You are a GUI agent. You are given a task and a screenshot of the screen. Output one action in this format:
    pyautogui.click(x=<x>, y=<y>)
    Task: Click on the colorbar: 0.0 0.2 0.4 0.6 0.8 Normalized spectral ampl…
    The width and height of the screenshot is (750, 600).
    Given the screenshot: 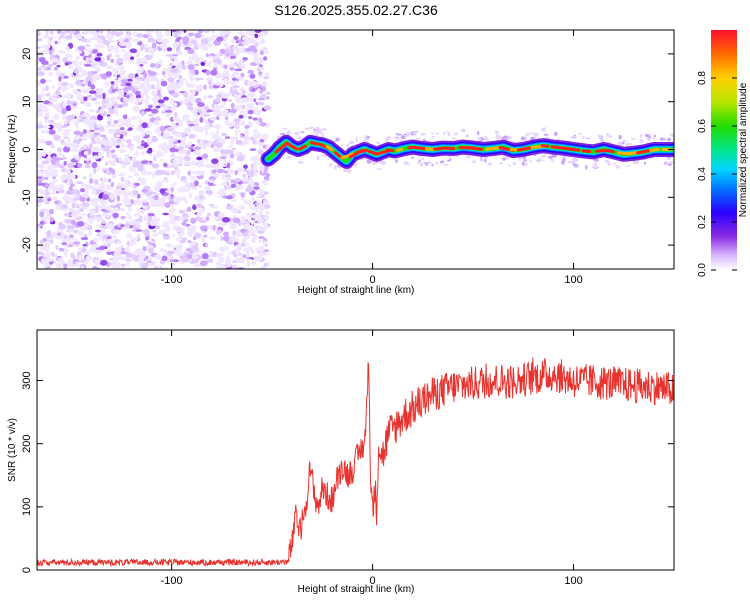 What is the action you would take?
    pyautogui.click(x=723, y=153)
    